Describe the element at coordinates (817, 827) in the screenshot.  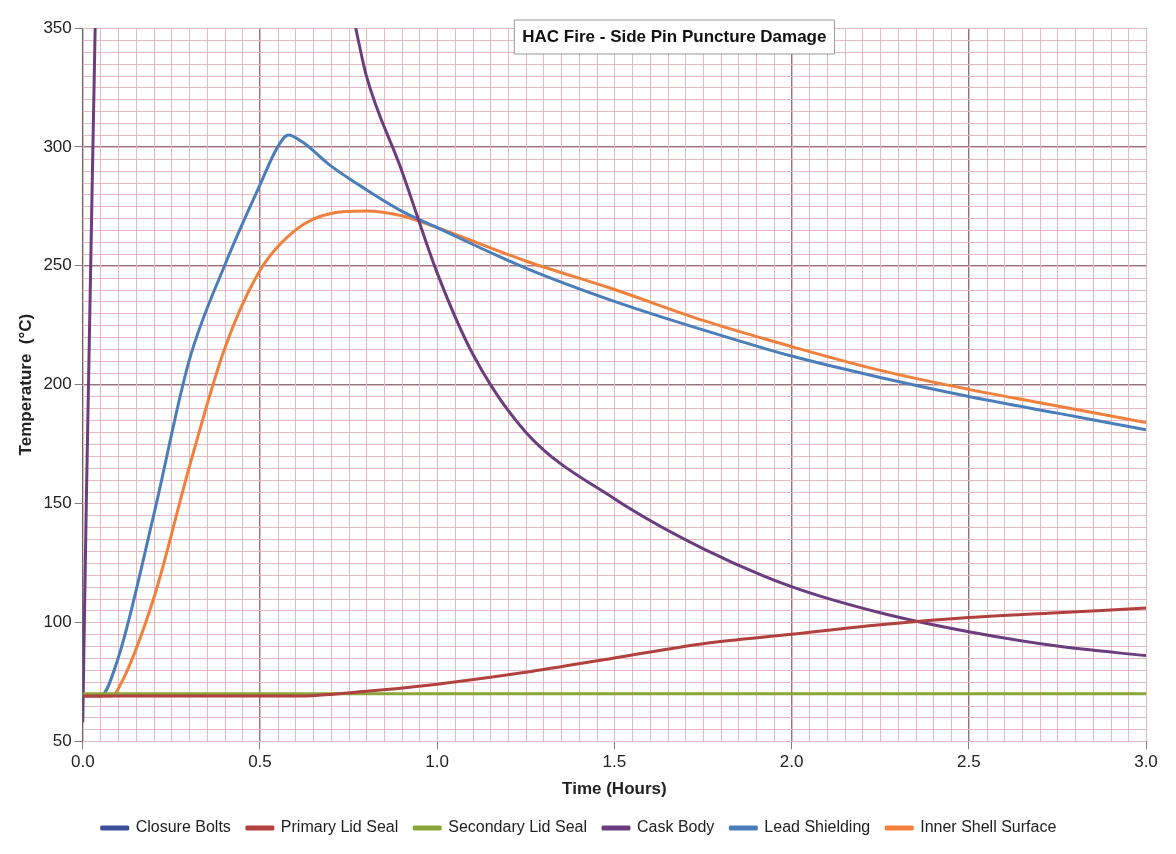
I see `legend-label: Lead Shielding` at that location.